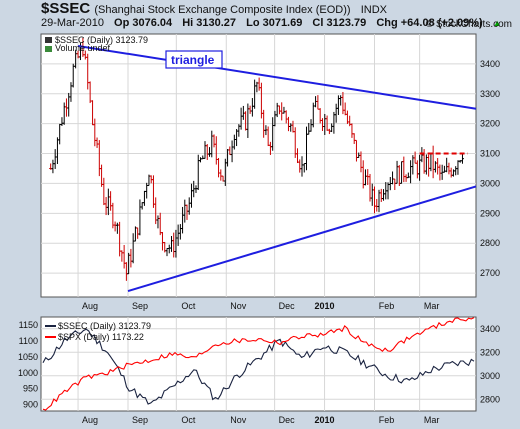 The image size is (520, 429). What do you see at coordinates (490, 168) in the screenshot?
I see `main-y-axis: 2700 2800 2900 3000 3100 3200 3300 3400` at bounding box center [490, 168].